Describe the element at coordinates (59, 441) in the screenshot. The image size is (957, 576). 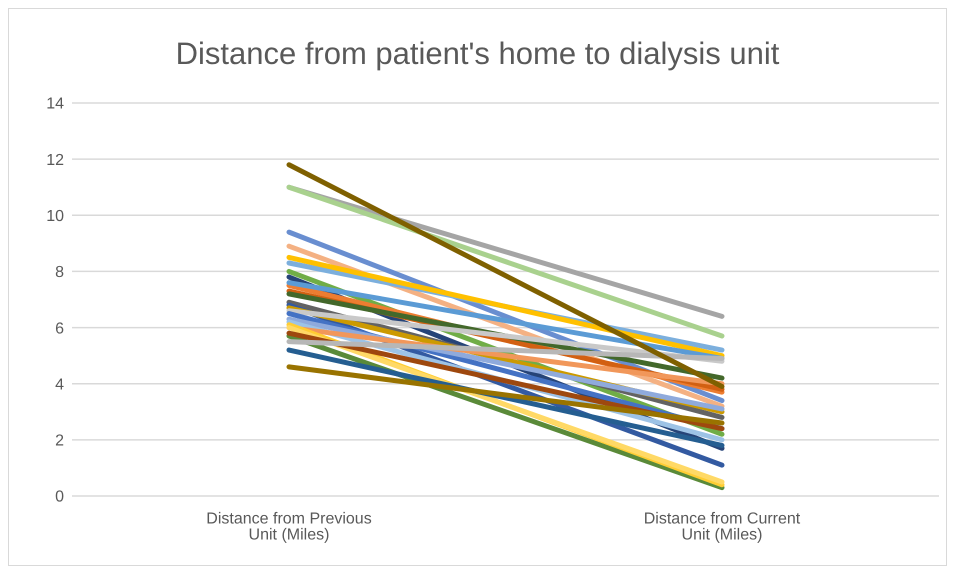
I see `y-tick-label: 2` at that location.